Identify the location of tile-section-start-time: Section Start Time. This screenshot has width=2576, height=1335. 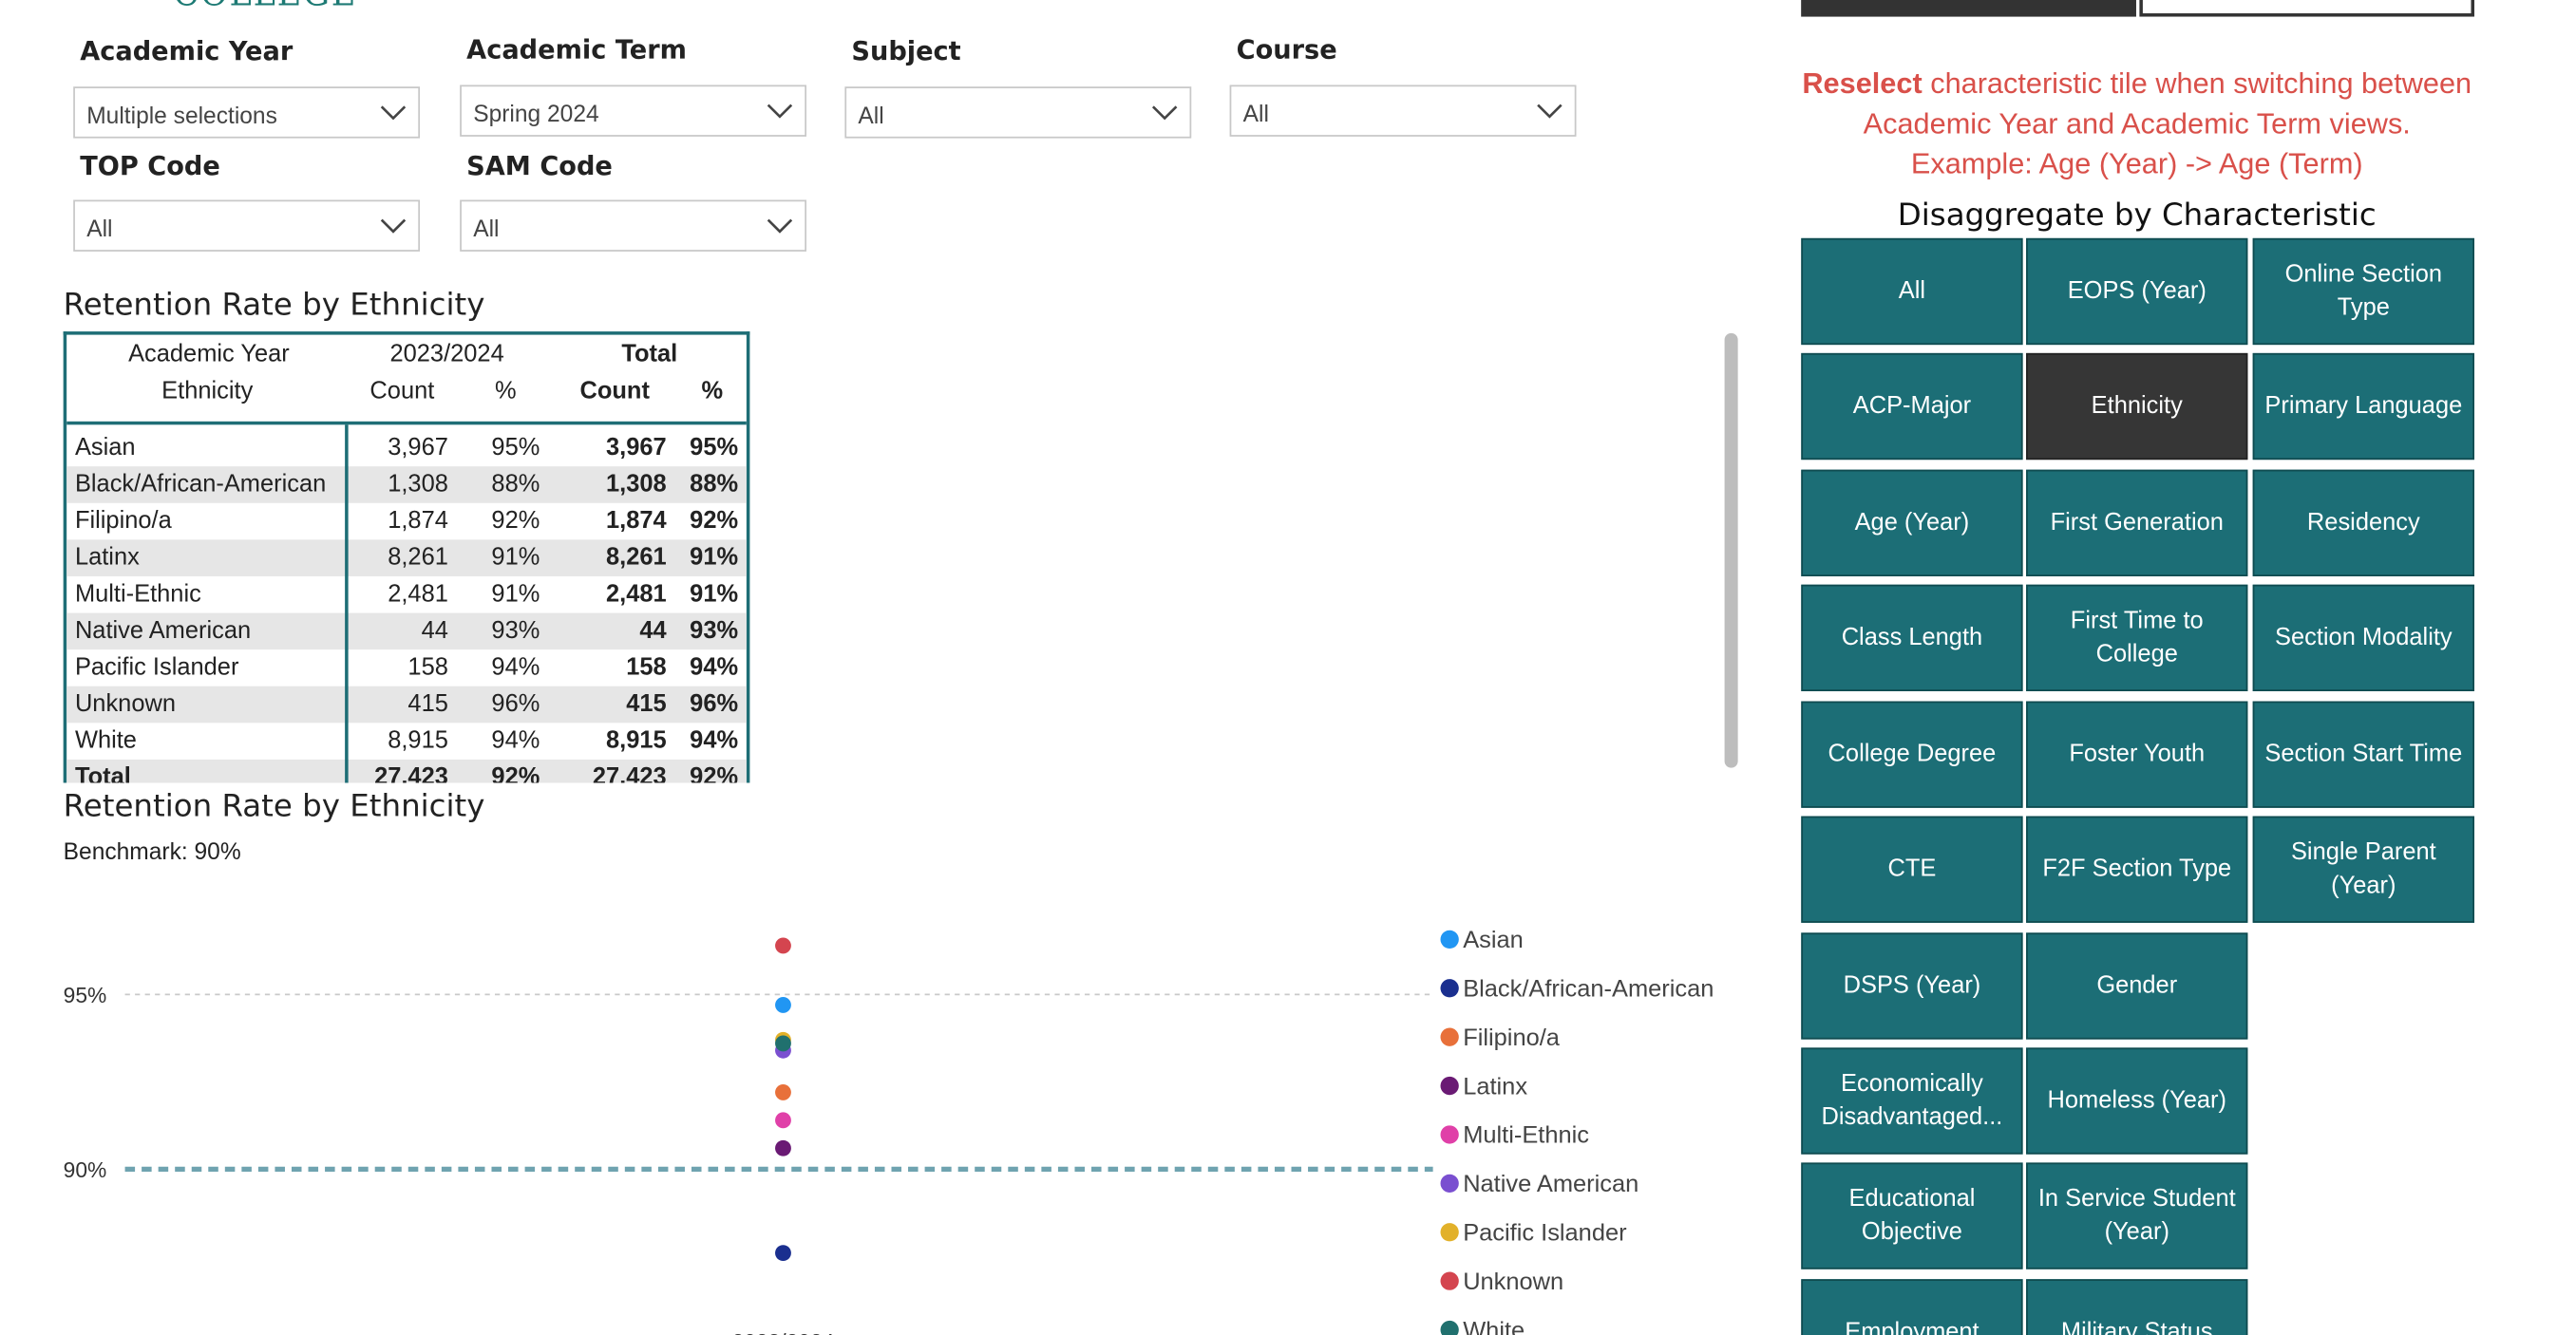
(2363, 754).